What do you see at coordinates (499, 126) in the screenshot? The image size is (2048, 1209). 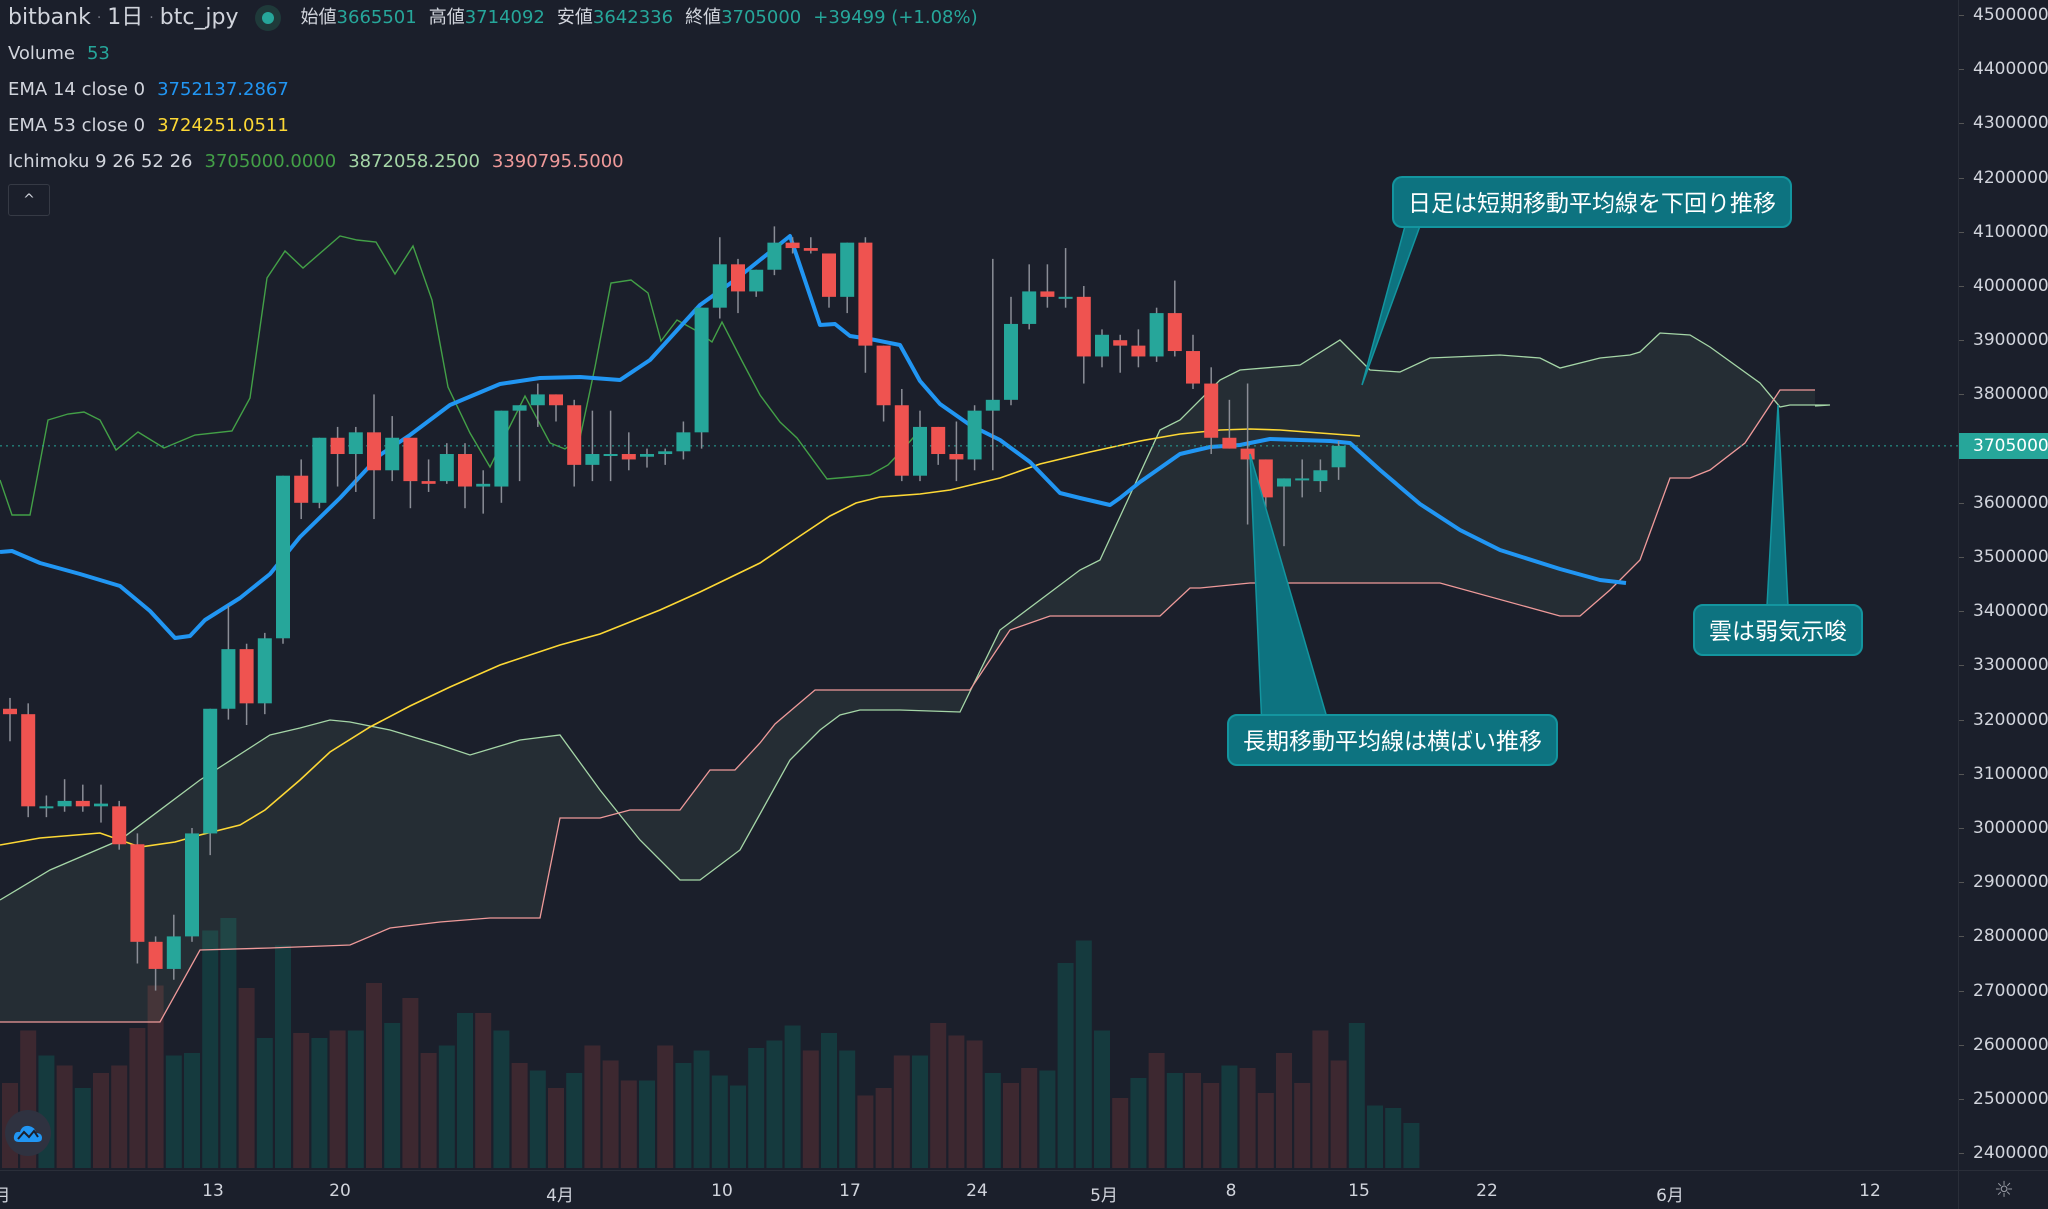 I see `indicator-ema53: EMA 53 close 0 3724251.0511` at bounding box center [499, 126].